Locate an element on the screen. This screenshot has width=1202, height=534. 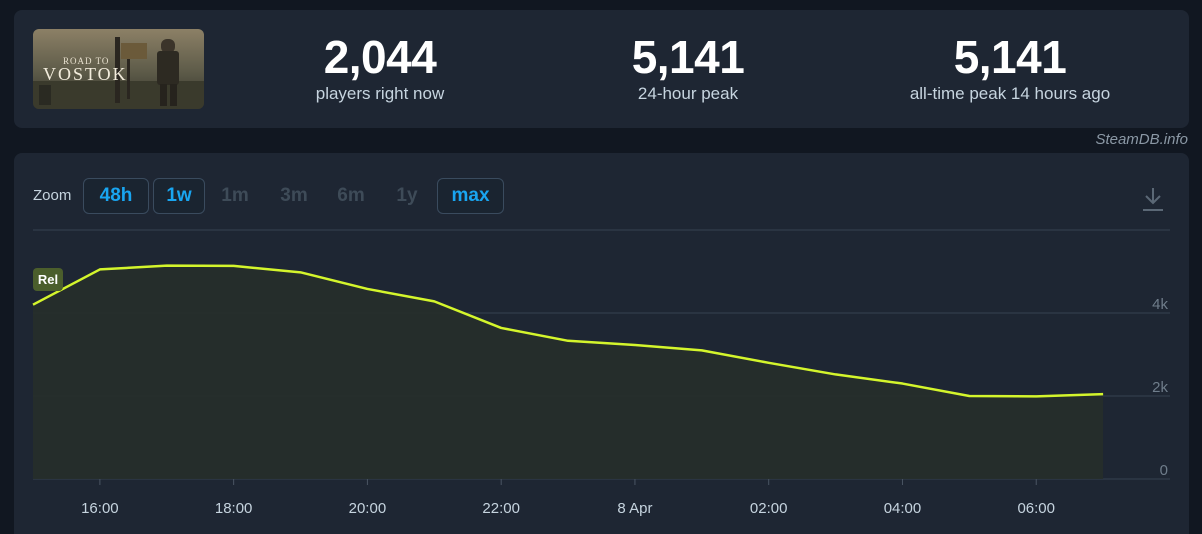
zoom-1m-button: 1m is located at coordinates (235, 195).